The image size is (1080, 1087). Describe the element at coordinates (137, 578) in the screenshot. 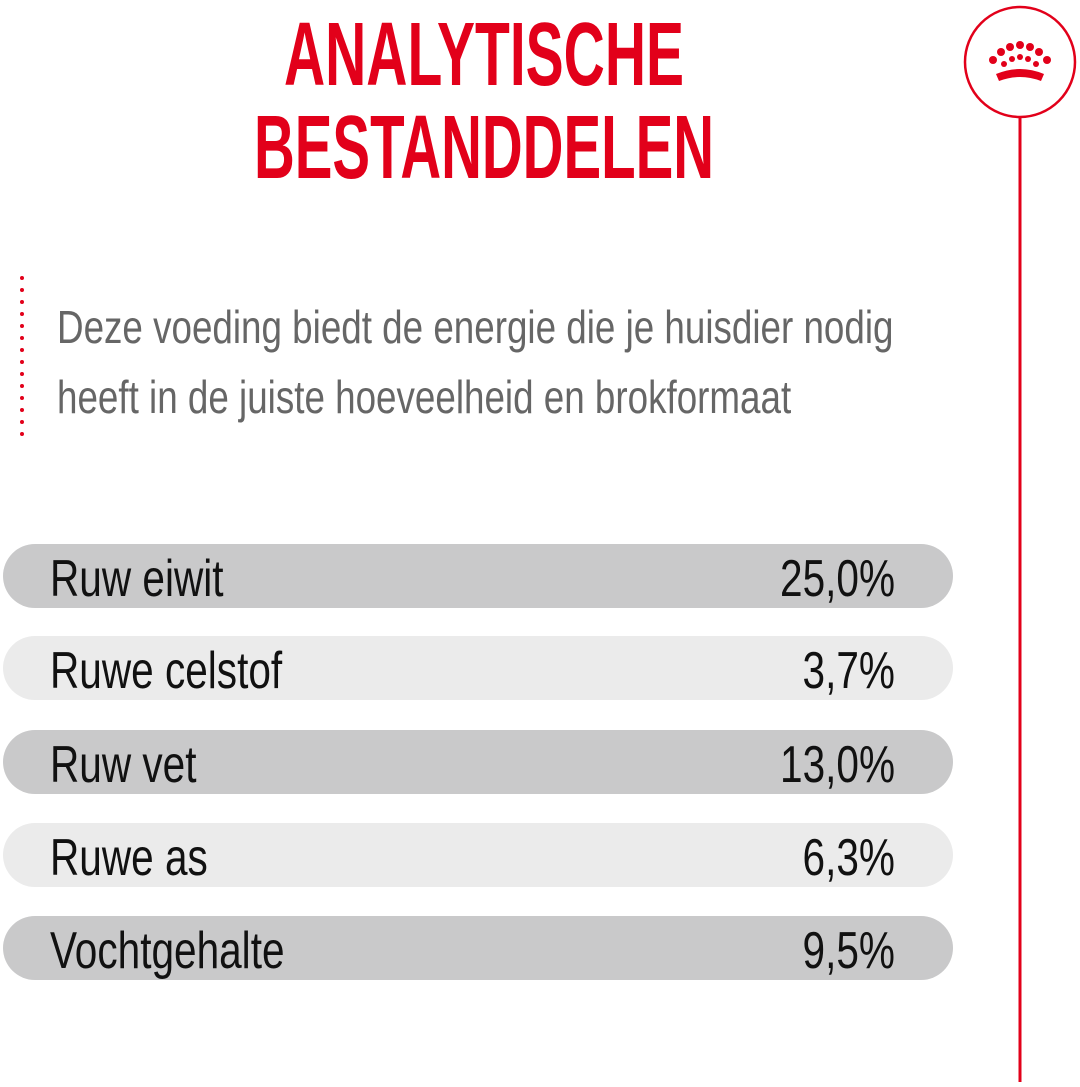

I see `row-label: Ruw eiwit` at that location.